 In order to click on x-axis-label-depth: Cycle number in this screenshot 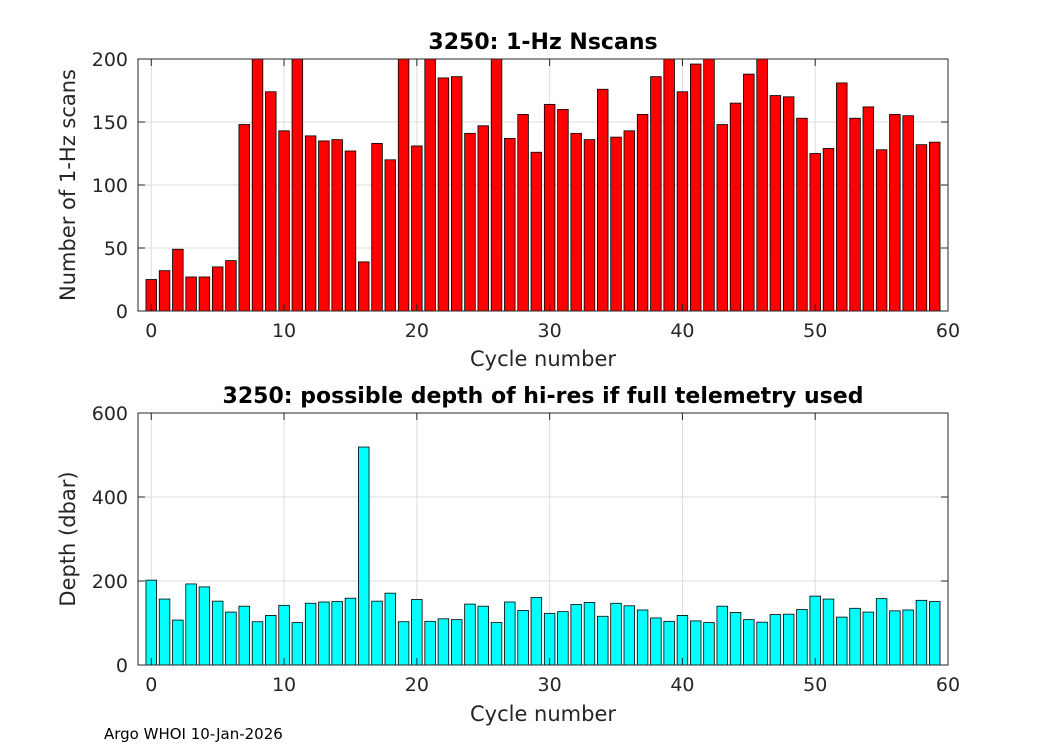, I will do `click(543, 714)`.